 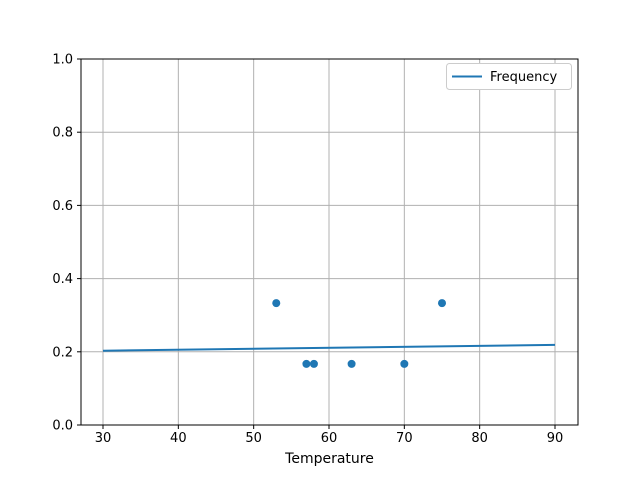 I want to click on x-tick-label: 50, so click(x=253, y=438).